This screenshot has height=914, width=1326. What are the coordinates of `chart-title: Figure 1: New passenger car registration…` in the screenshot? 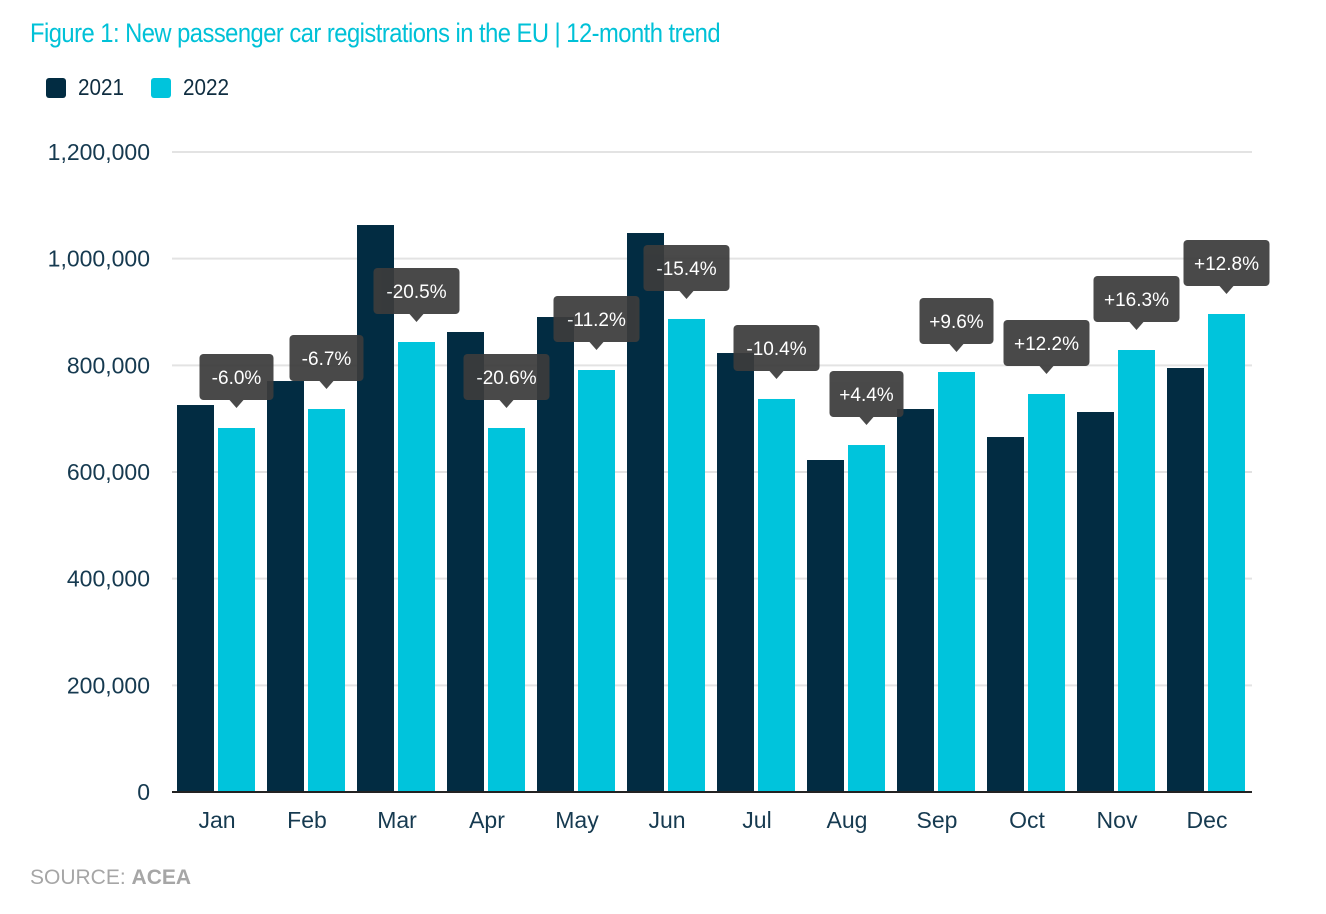 It's located at (375, 33).